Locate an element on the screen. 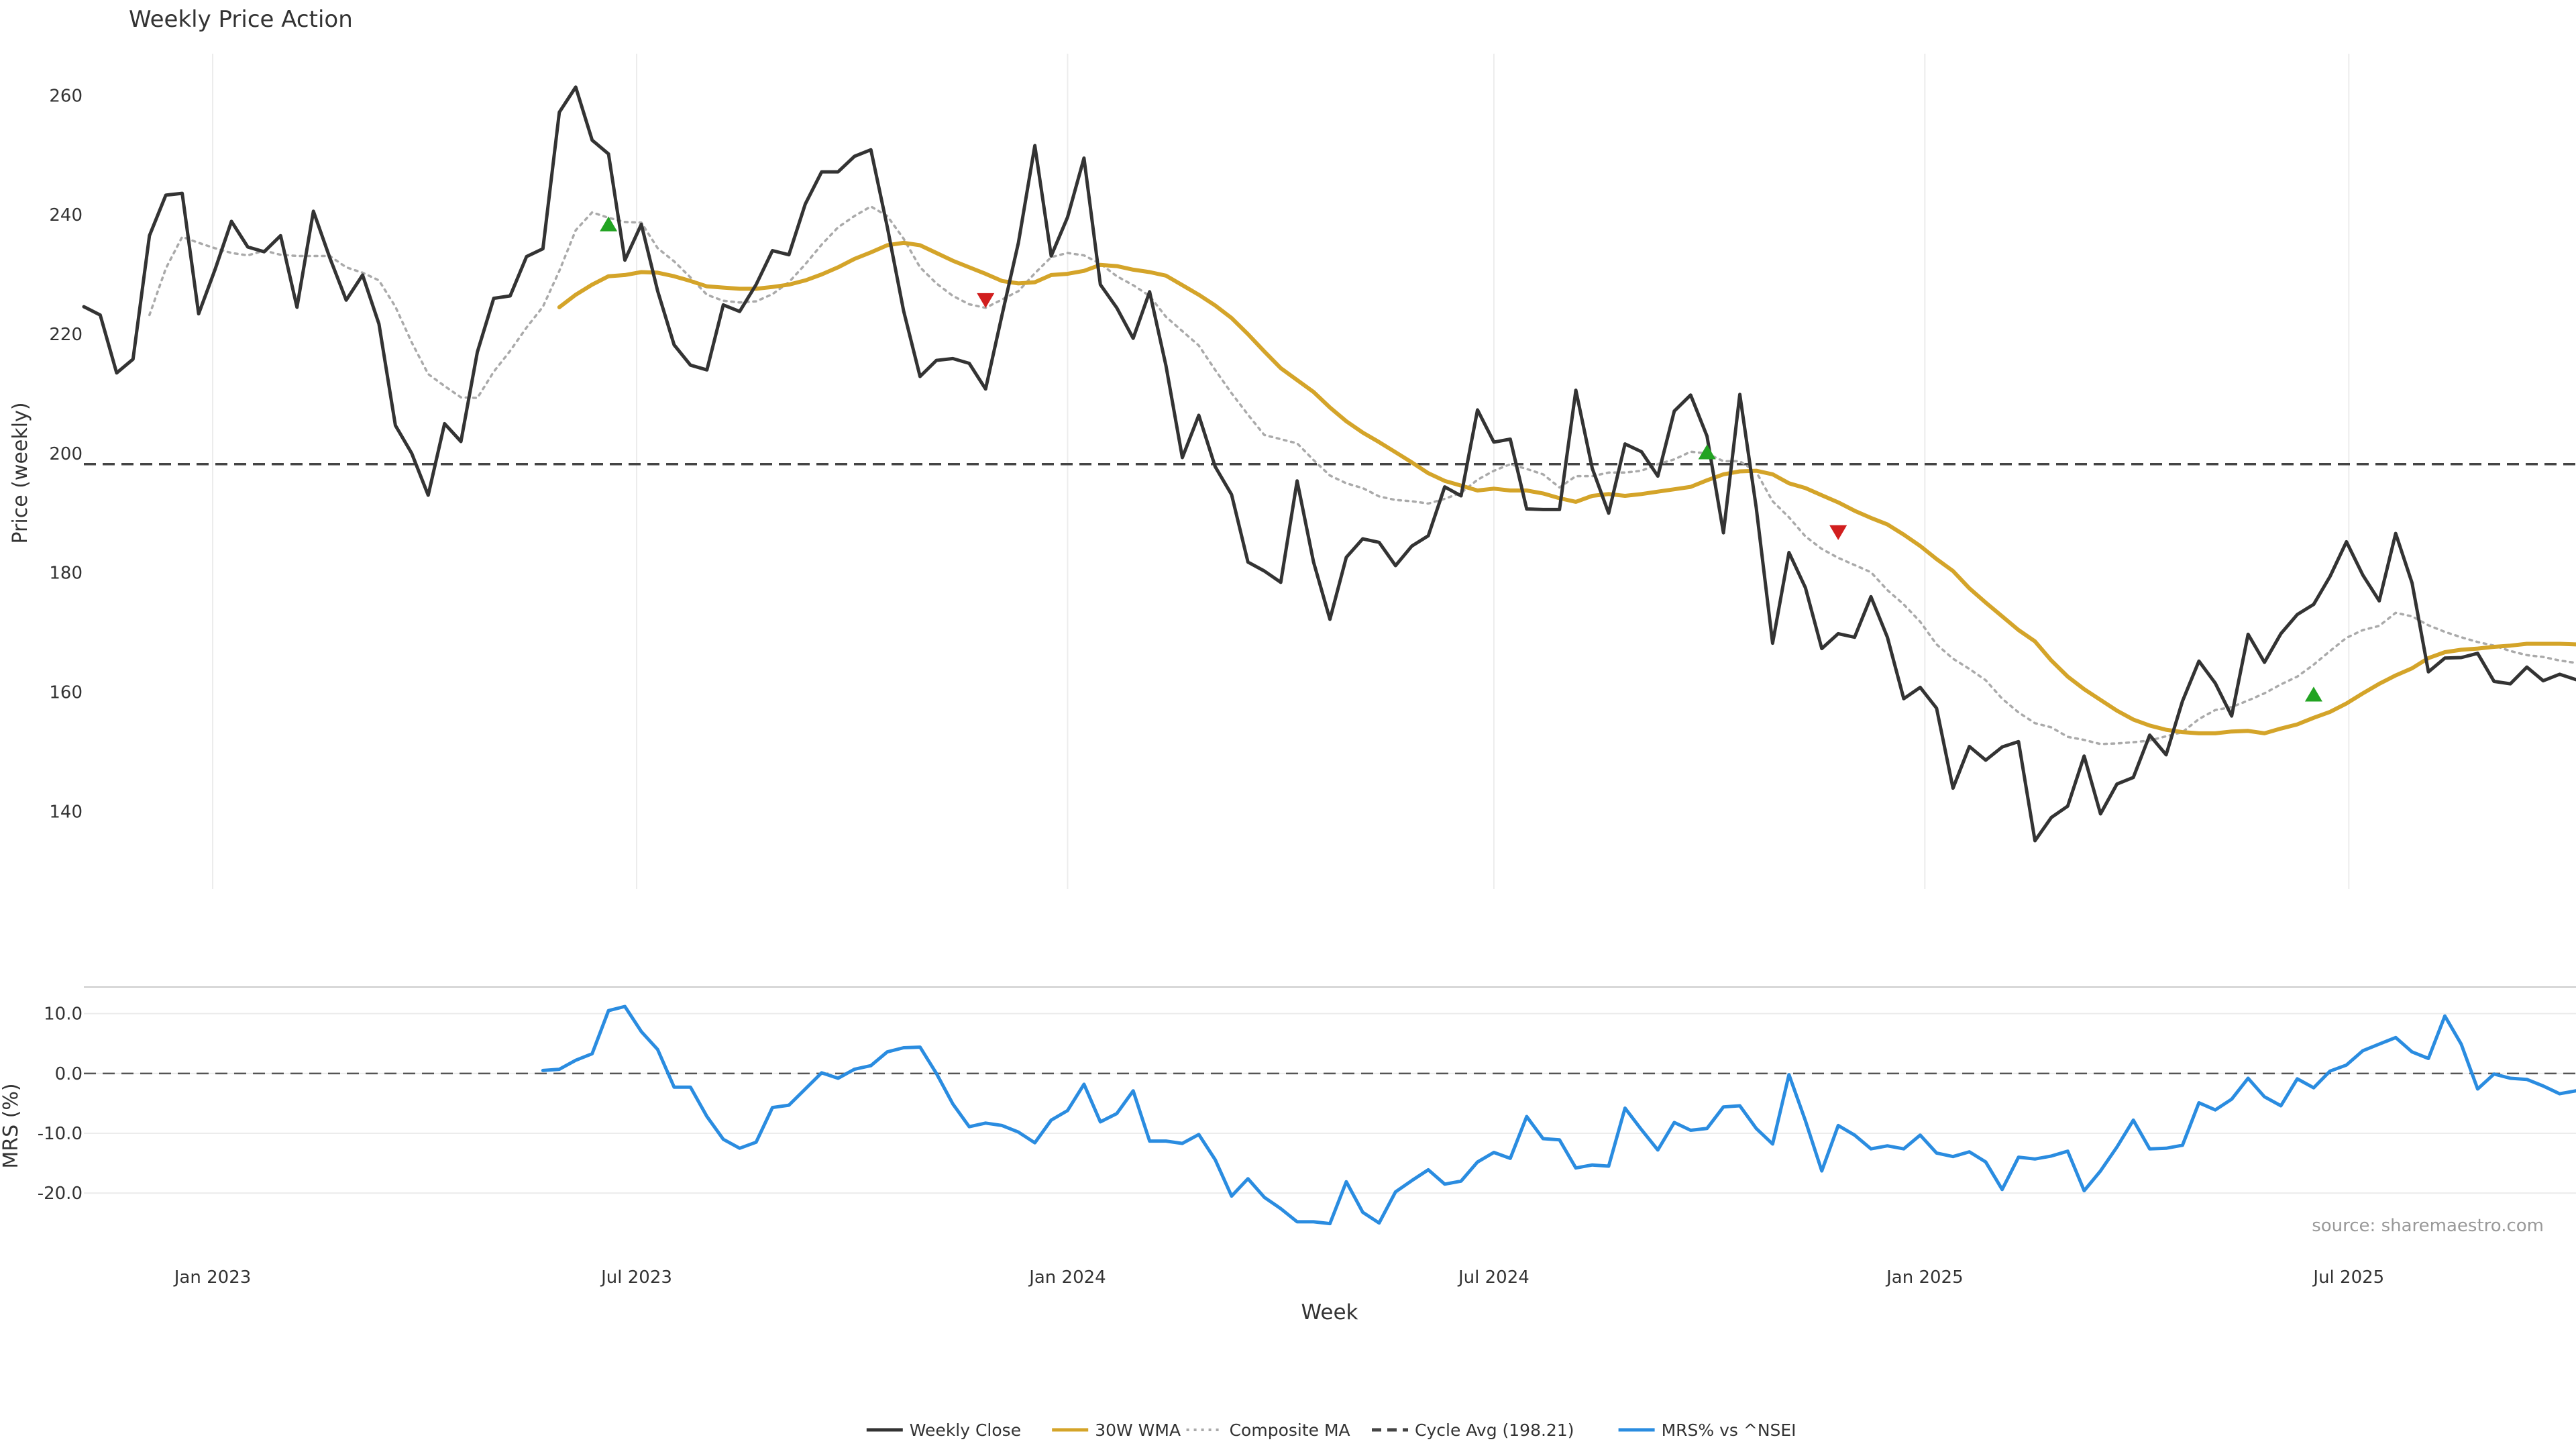  mrs-vs-nsei-line is located at coordinates (1558, 1115).